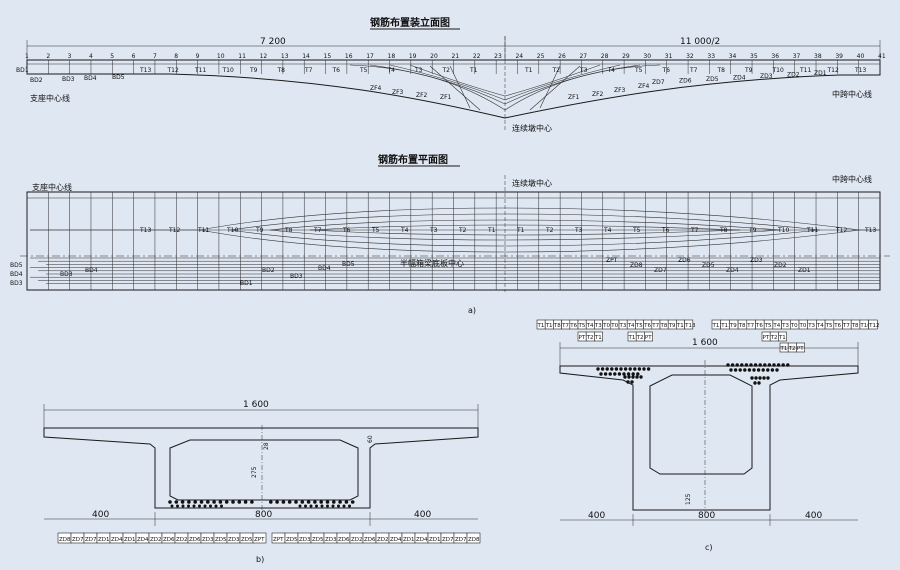 This screenshot has width=900, height=570. Describe the element at coordinates (532, 183) in the screenshot. I see `plan-pier-center-label: 连续墩中心` at that location.